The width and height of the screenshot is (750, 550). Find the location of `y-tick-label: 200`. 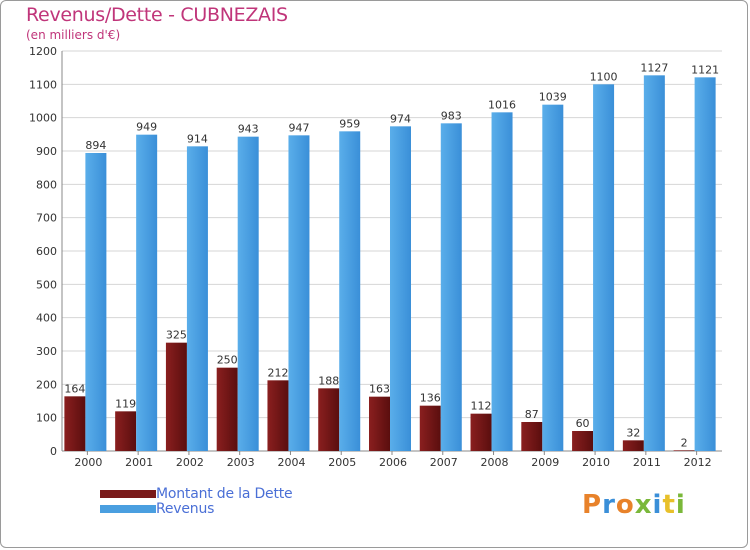

y-tick-label: 200 is located at coordinates (46, 384).